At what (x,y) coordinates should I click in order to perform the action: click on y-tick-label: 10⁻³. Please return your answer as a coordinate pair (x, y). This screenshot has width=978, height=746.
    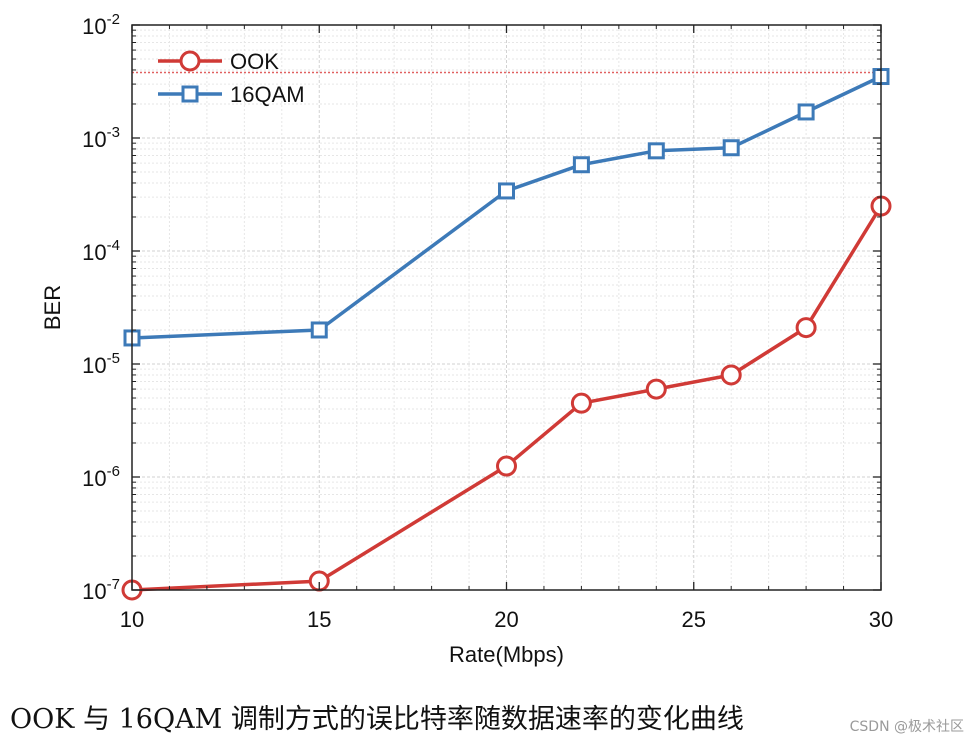
    Looking at the image, I should click on (101, 138).